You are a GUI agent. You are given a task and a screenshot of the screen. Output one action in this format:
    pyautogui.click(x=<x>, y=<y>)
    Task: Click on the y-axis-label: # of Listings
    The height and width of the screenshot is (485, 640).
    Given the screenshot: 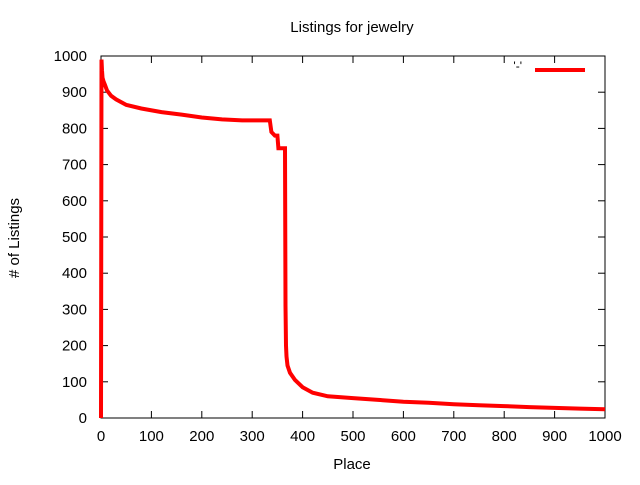 What is the action you would take?
    pyautogui.click(x=14, y=238)
    